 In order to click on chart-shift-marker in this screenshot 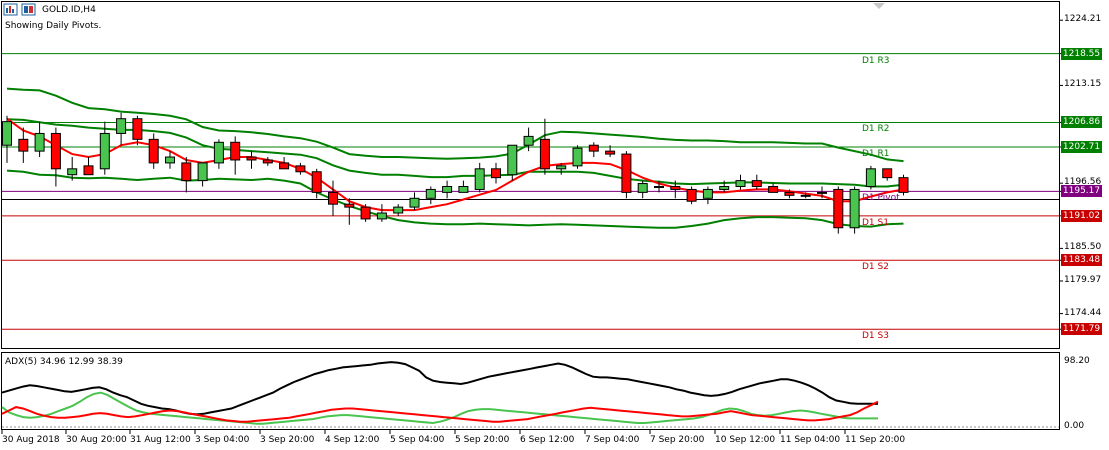, I will do `click(879, 6)`.